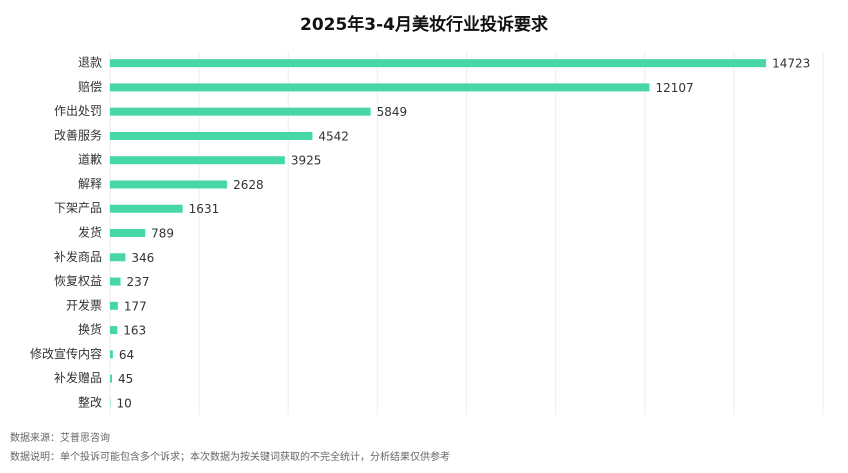  I want to click on y-tick-label: 换货, so click(90, 329).